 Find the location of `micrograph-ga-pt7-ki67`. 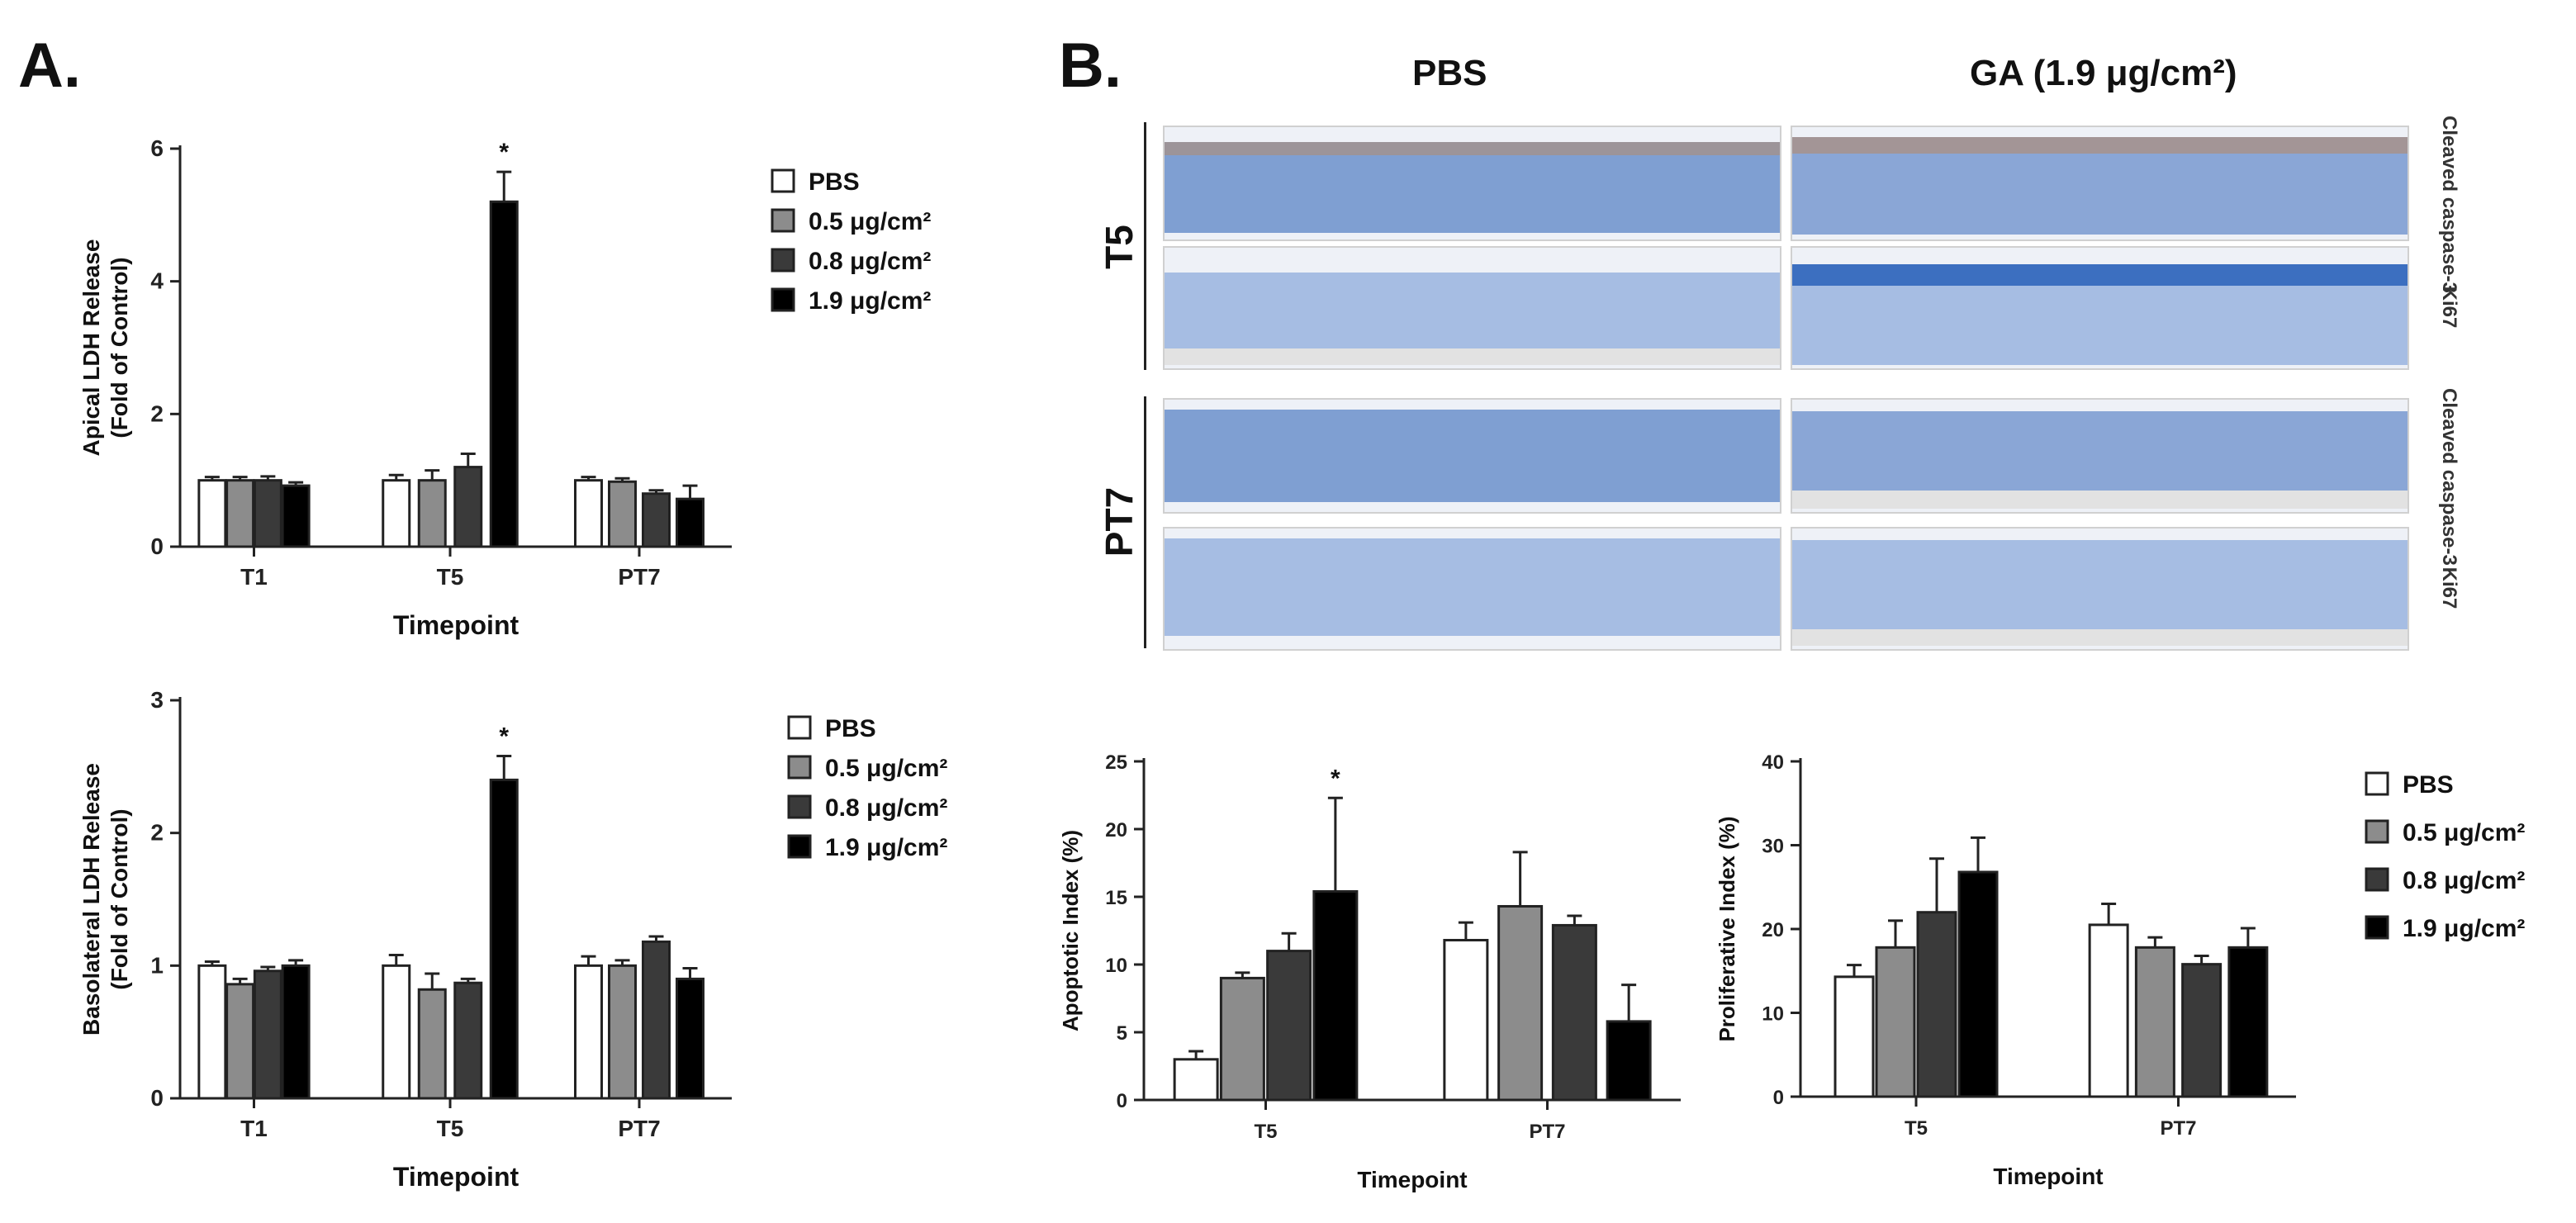

micrograph-ga-pt7-ki67 is located at coordinates (2100, 589).